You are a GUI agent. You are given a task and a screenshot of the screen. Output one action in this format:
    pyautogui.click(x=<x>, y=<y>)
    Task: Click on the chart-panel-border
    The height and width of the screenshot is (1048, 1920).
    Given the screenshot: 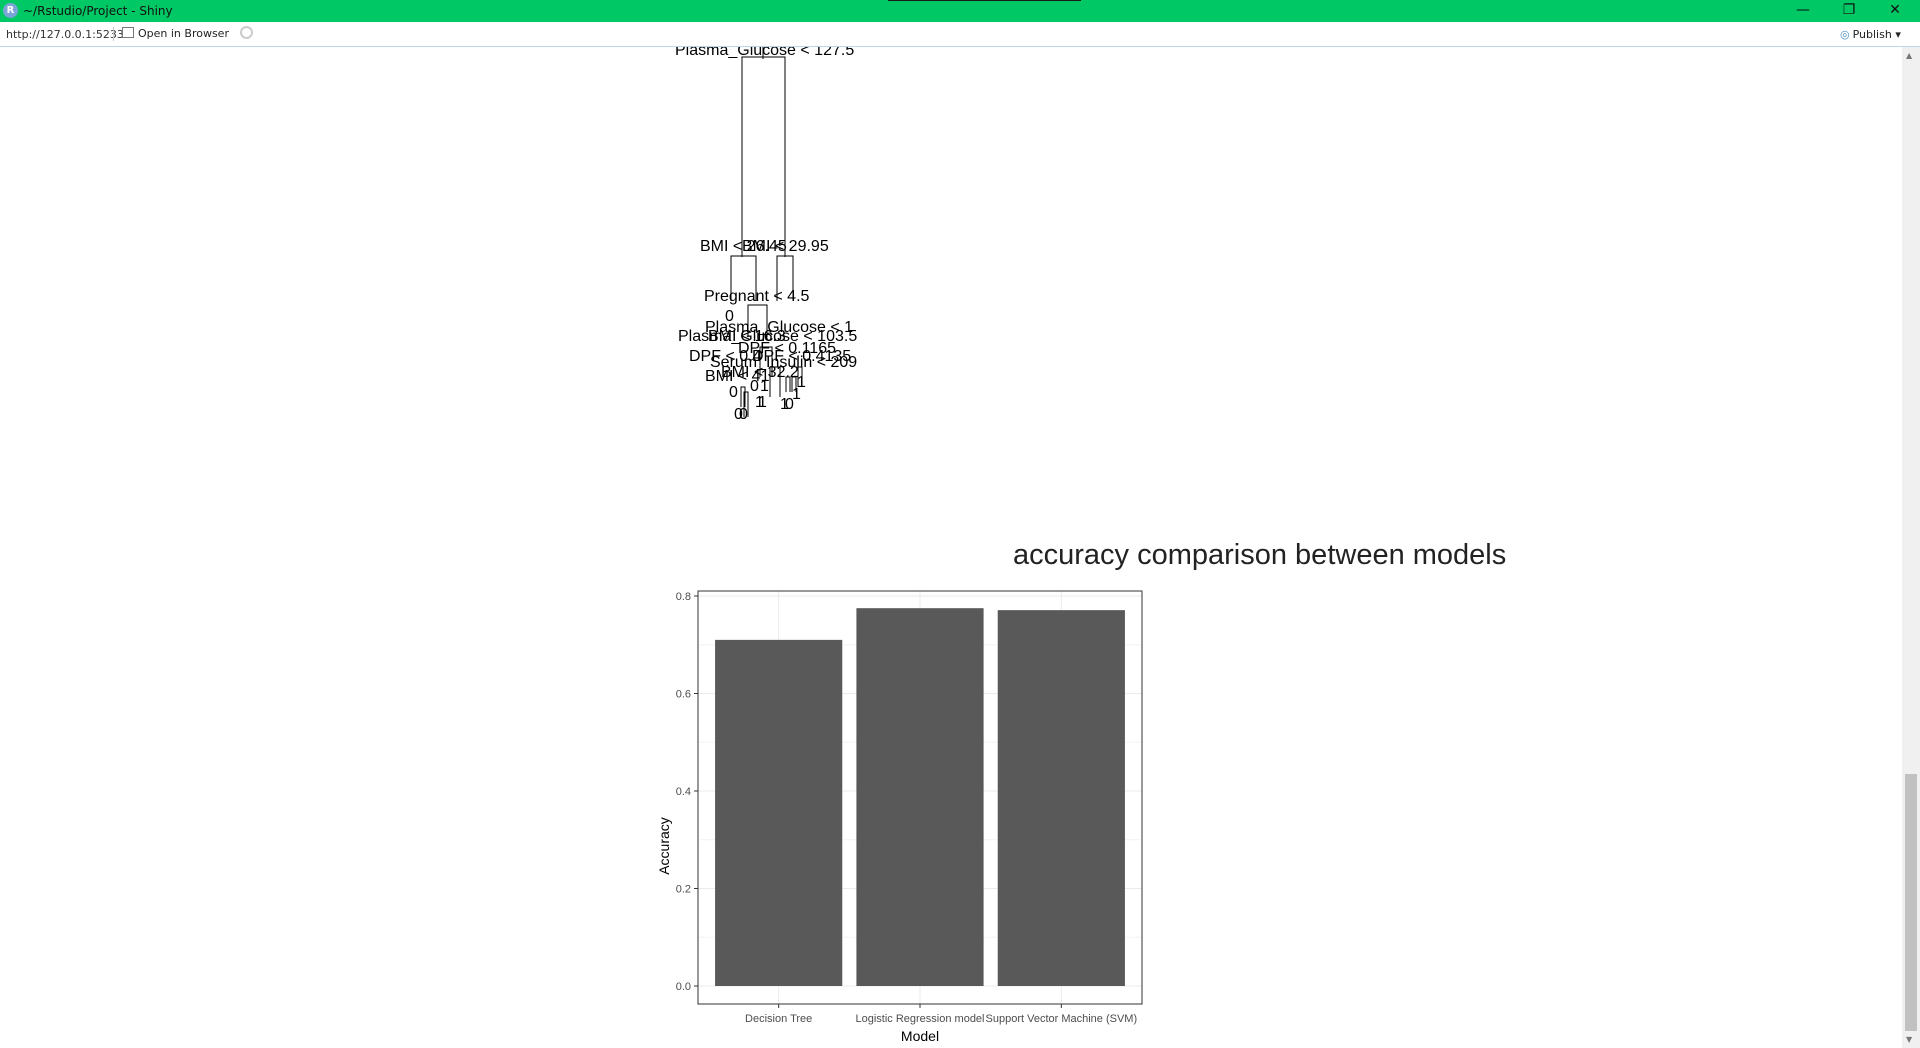 What is the action you would take?
    pyautogui.click(x=920, y=797)
    